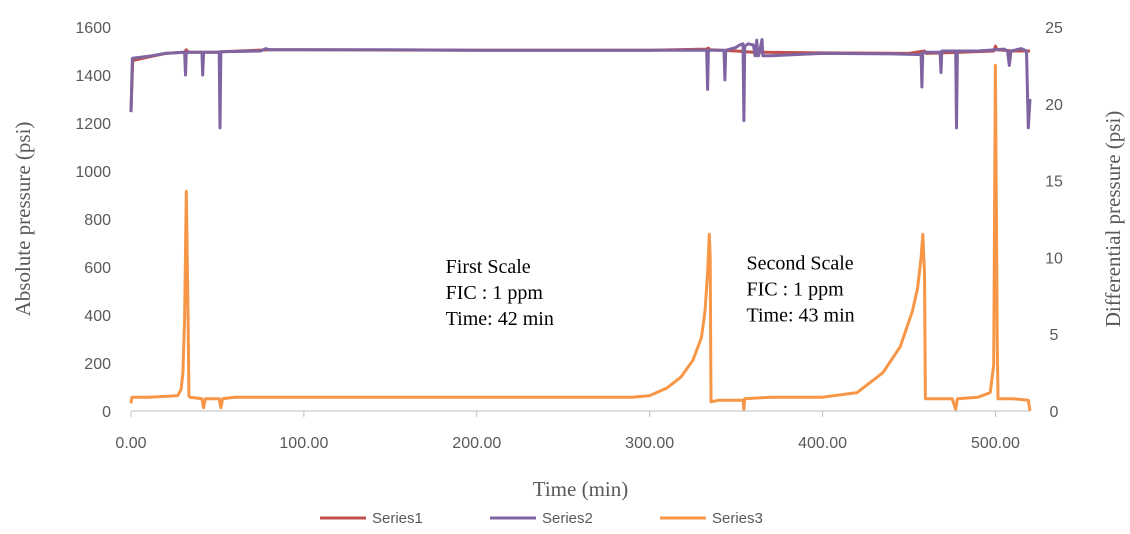  What do you see at coordinates (97, 268) in the screenshot?
I see `y-tick-label: 600` at bounding box center [97, 268].